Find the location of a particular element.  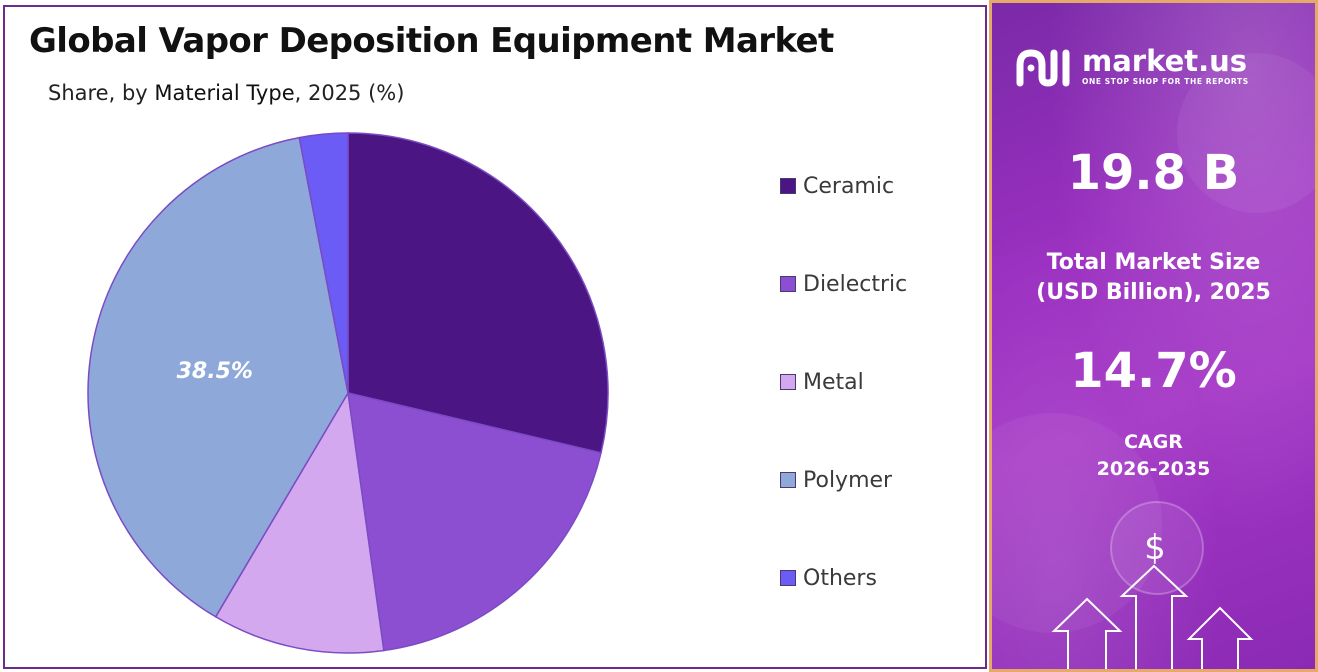

legend-item-dielectric: Dielectric is located at coordinates (843, 284).